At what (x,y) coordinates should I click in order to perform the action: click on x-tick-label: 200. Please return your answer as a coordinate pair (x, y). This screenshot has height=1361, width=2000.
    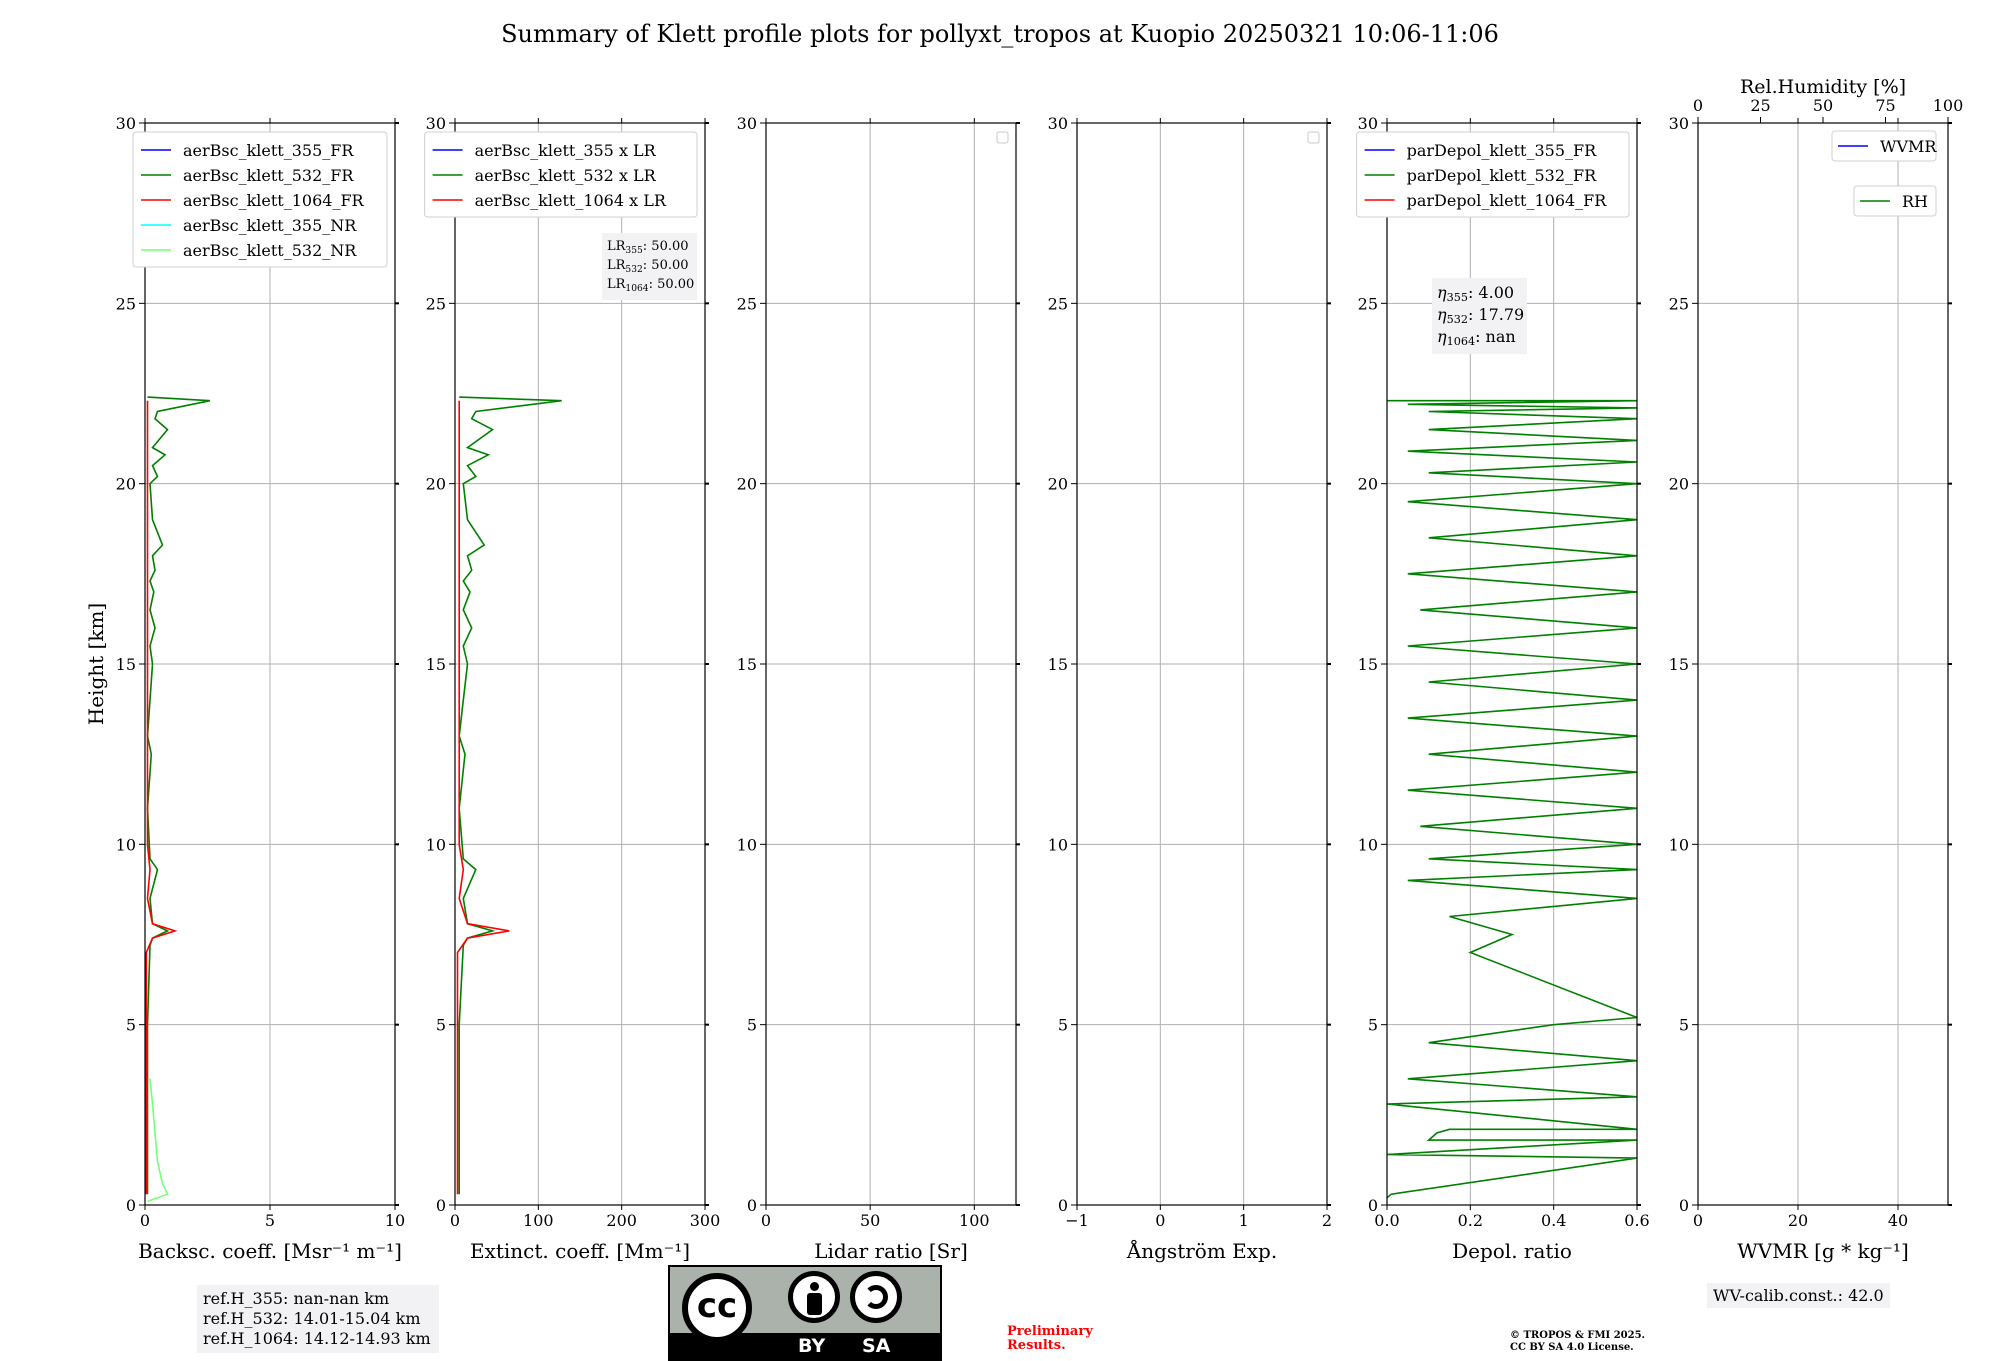
    Looking at the image, I should click on (621, 1220).